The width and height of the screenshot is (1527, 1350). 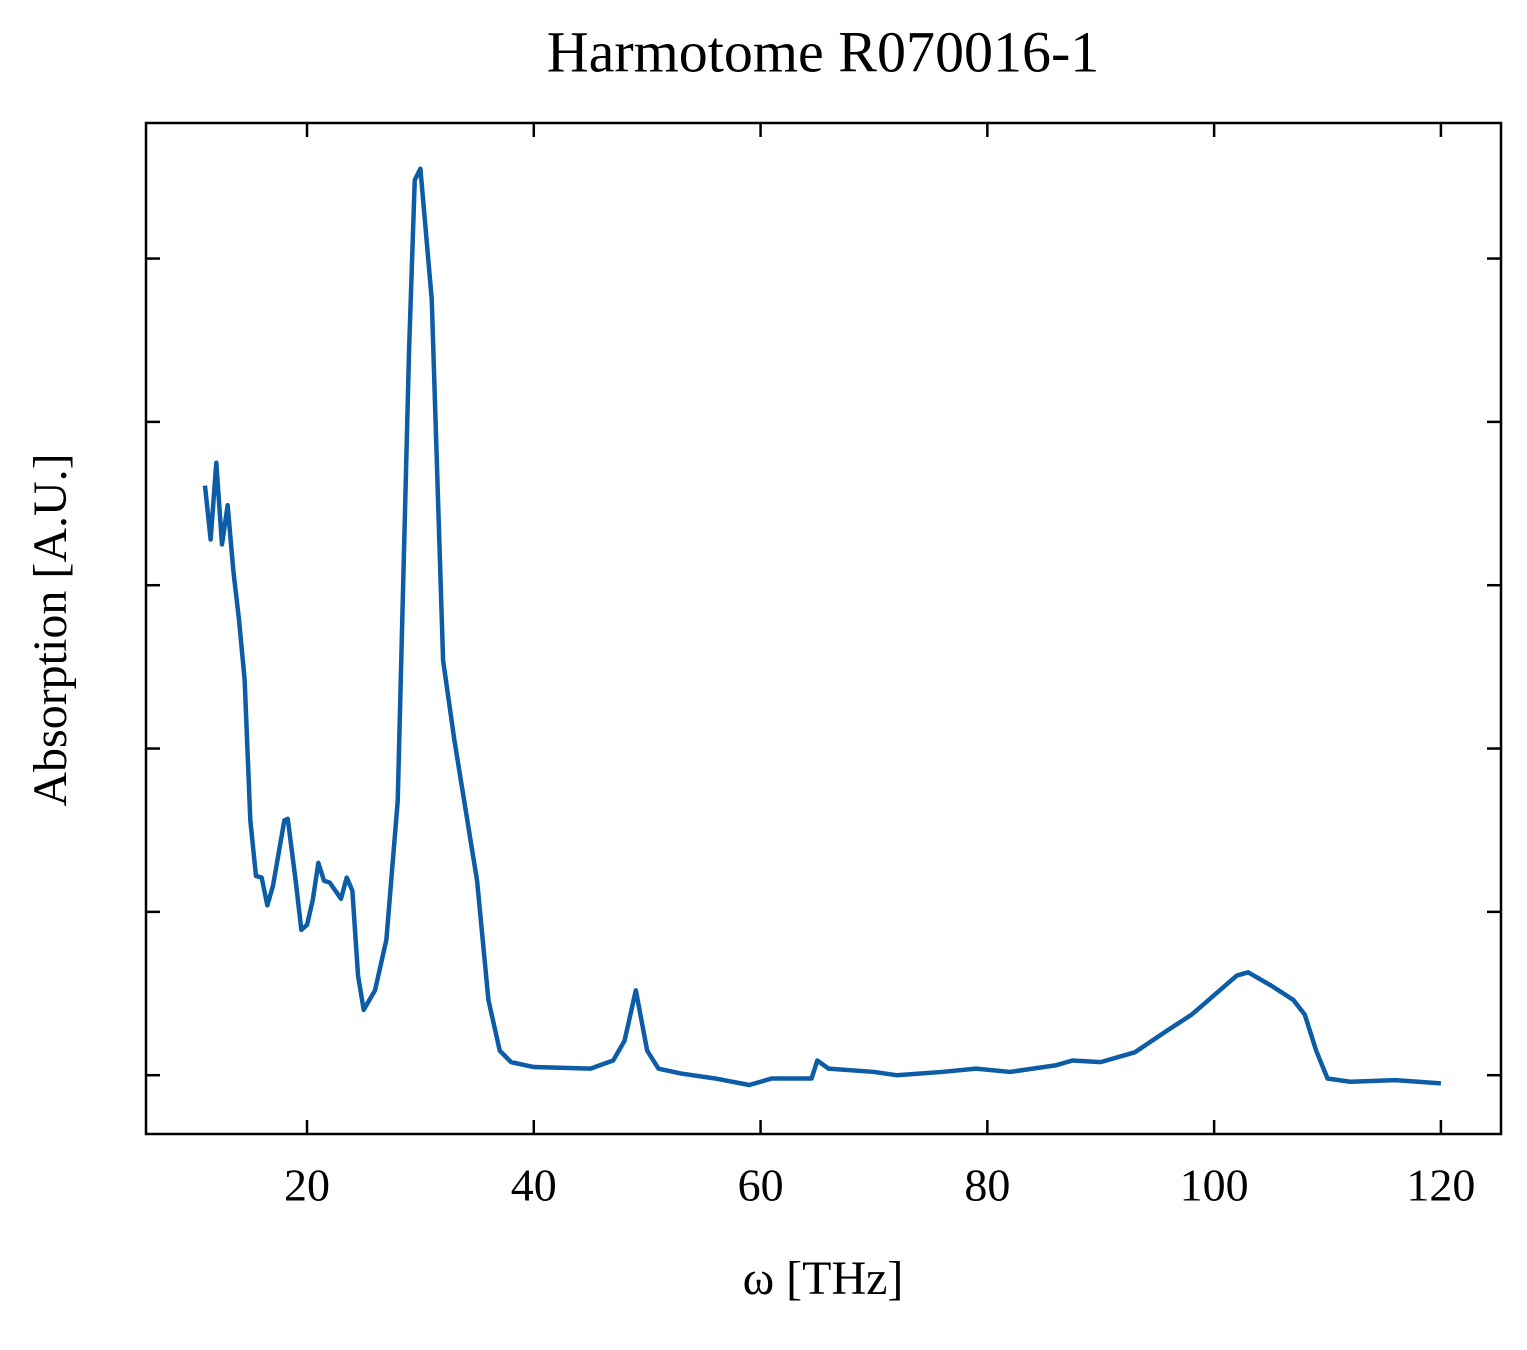 I want to click on chart-title: Harmotome R070016-1, so click(x=823, y=51).